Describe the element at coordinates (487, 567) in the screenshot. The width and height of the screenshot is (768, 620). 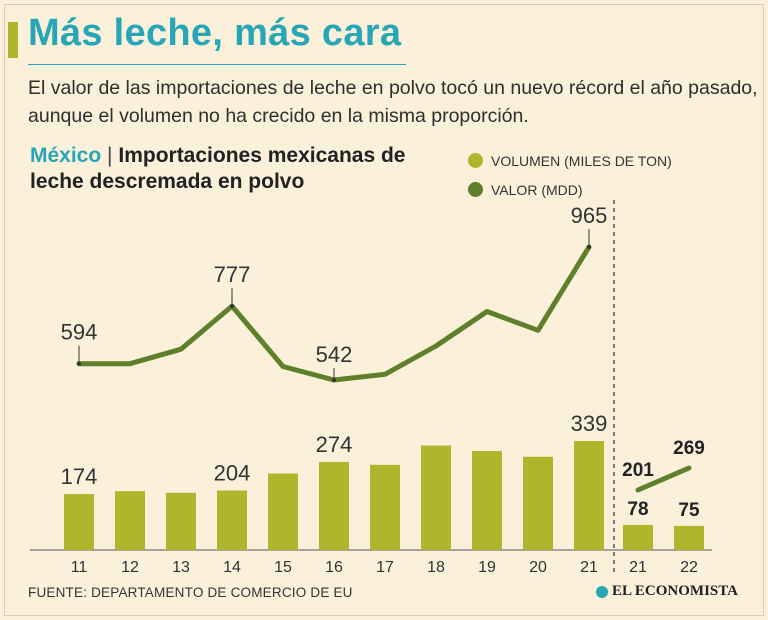
I see `x-tick-label-19: 19` at that location.